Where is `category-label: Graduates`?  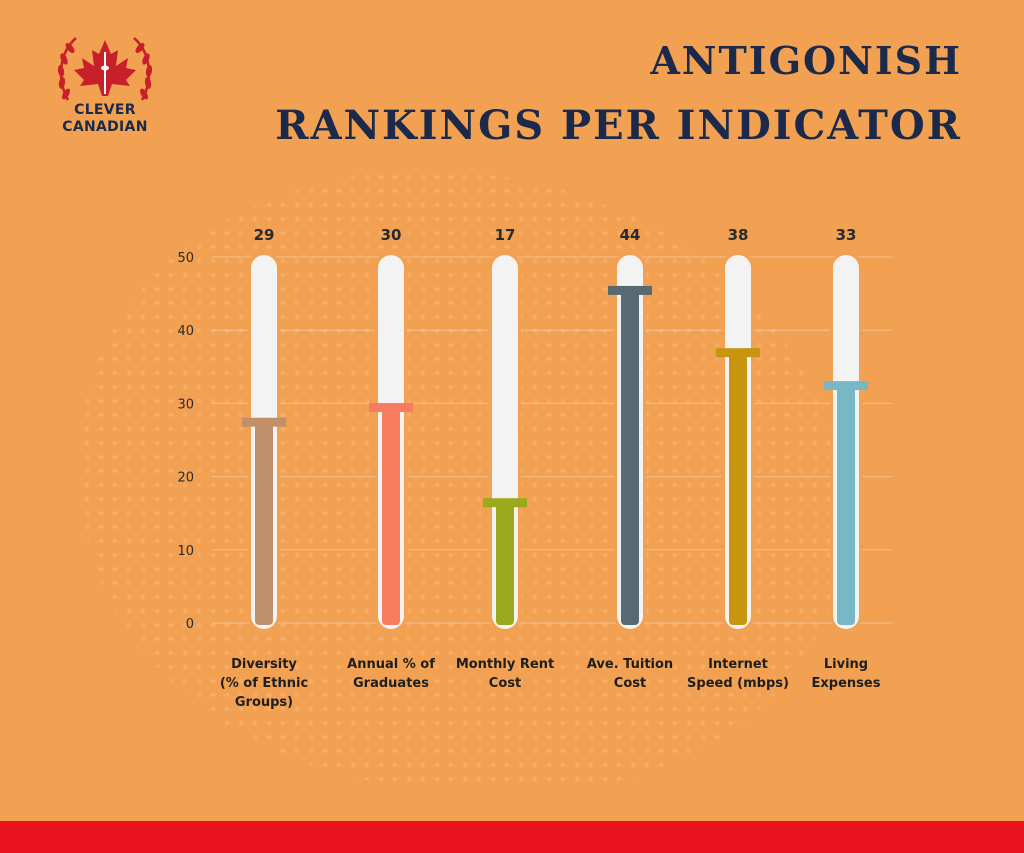 category-label: Graduates is located at coordinates (391, 683).